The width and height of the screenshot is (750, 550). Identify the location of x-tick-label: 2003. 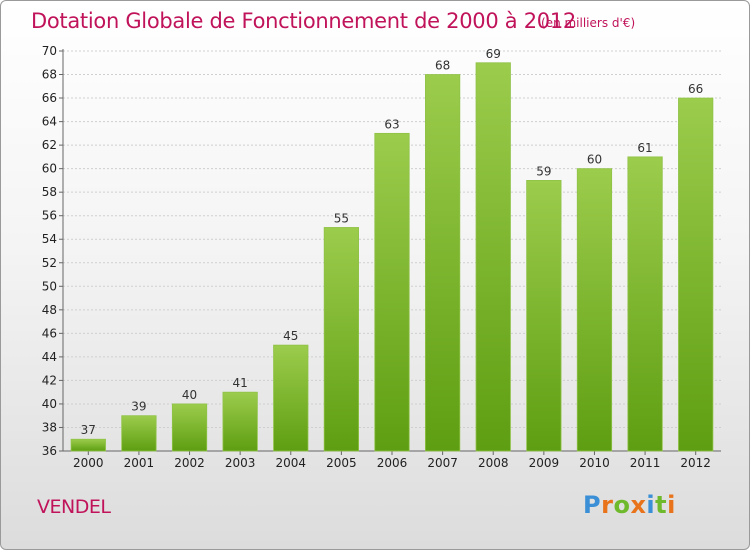
(240, 463).